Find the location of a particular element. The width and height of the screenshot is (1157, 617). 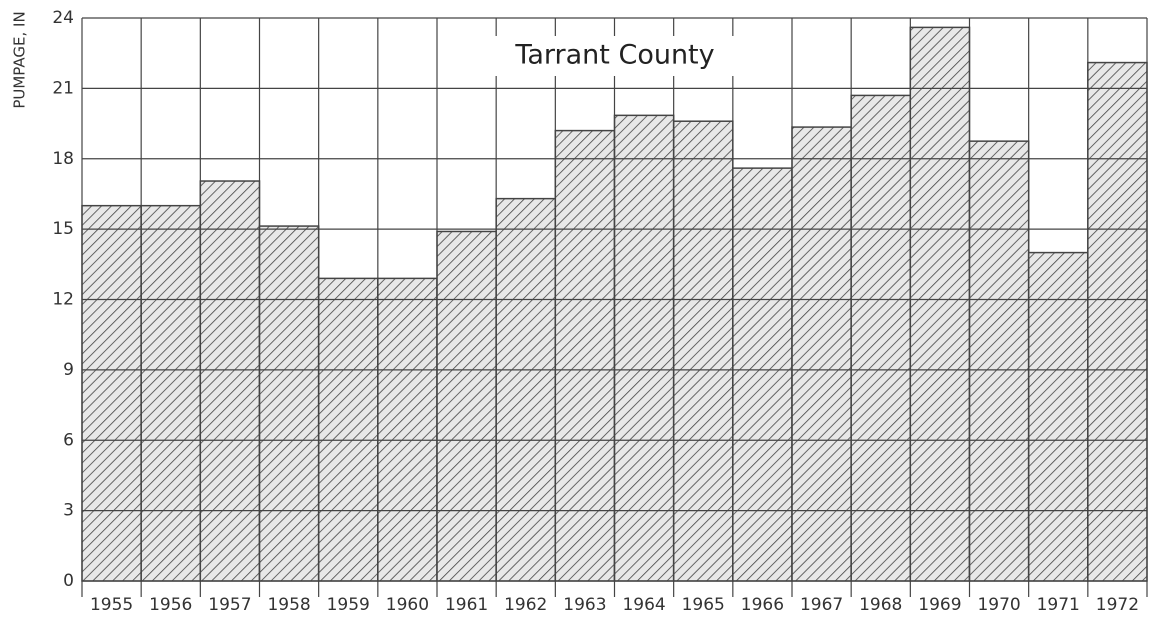

x-tick-label: 1971 is located at coordinates (1058, 605).